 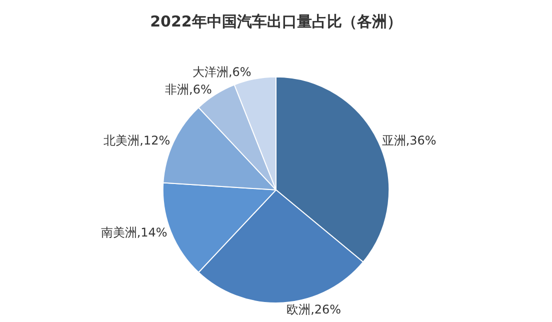 I want to click on slice-label: 南美洲,14%, so click(x=134, y=232).